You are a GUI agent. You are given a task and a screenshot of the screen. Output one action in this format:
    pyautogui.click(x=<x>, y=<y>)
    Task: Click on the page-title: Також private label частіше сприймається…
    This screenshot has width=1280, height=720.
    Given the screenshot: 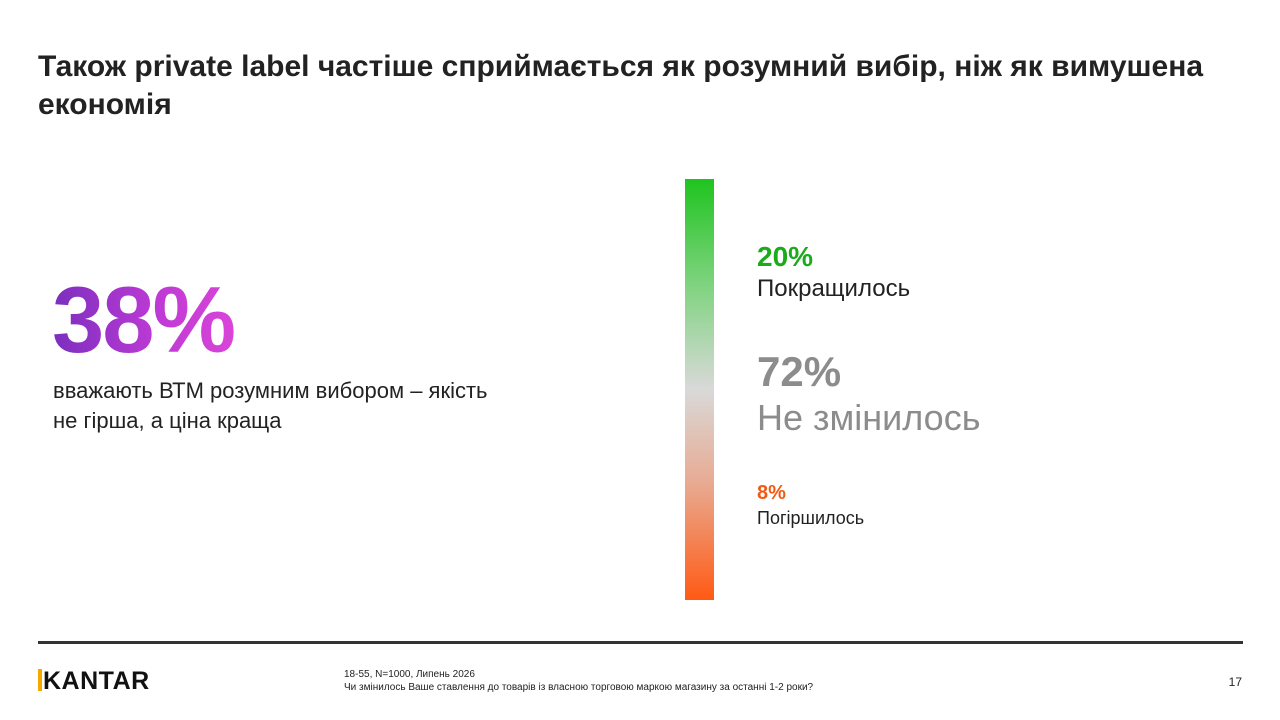 What is the action you would take?
    pyautogui.click(x=621, y=85)
    